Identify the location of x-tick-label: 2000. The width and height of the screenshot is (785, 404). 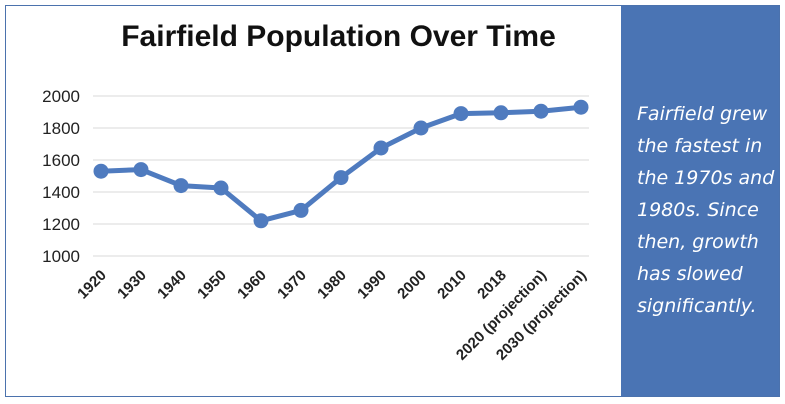
(412, 285).